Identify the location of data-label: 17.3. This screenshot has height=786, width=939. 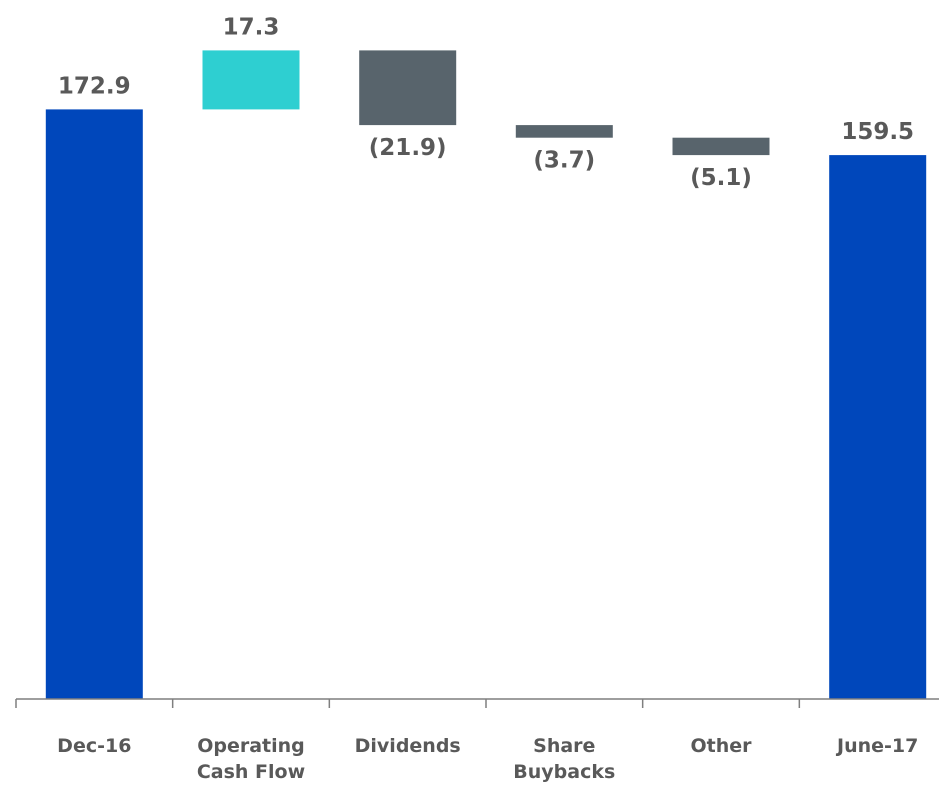
(251, 27).